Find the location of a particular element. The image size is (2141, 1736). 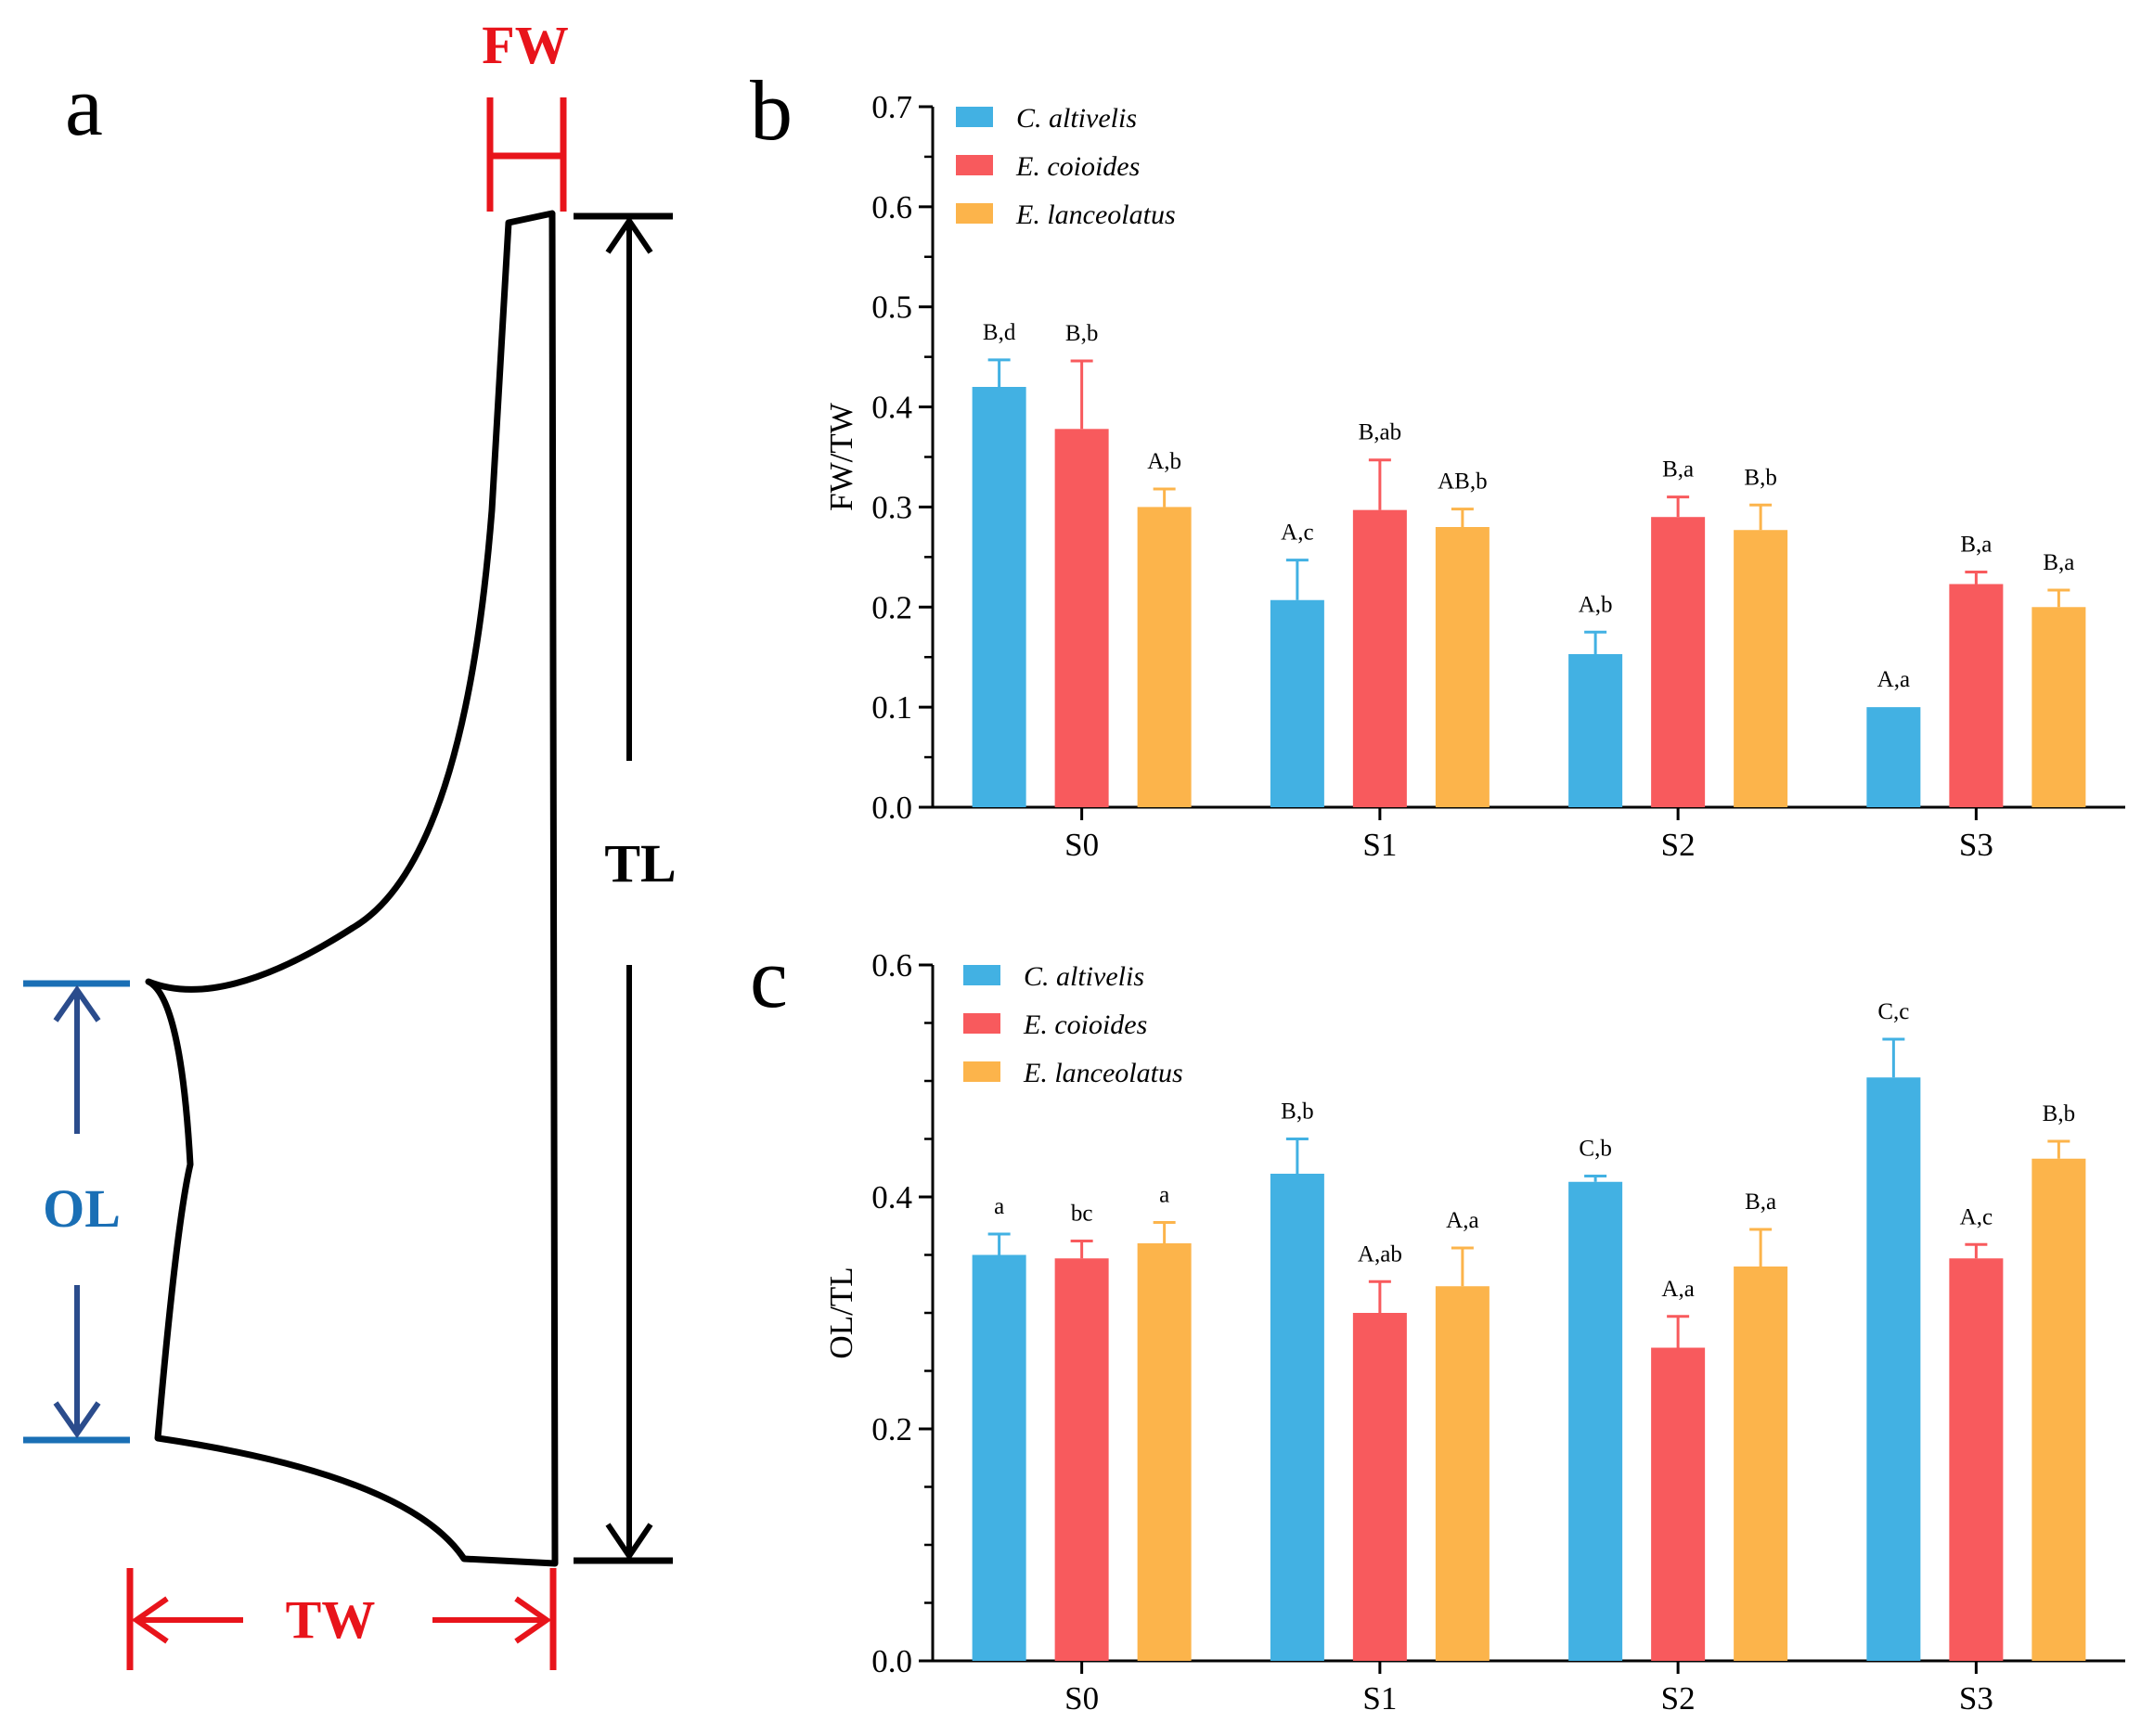

fw-label: FW is located at coordinates (525, 45).